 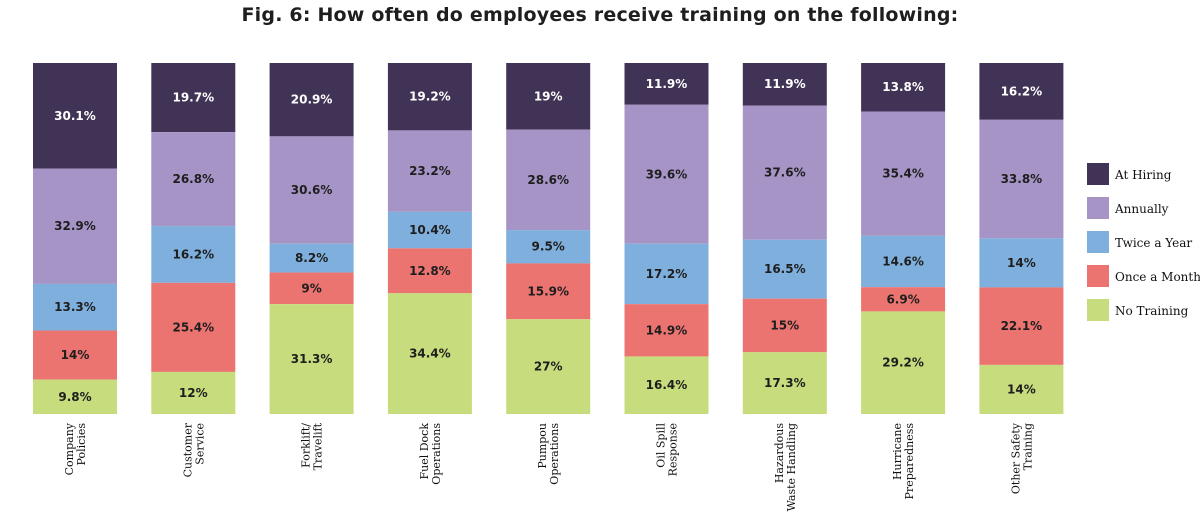 I want to click on data-label: 26.8%, so click(x=193, y=179).